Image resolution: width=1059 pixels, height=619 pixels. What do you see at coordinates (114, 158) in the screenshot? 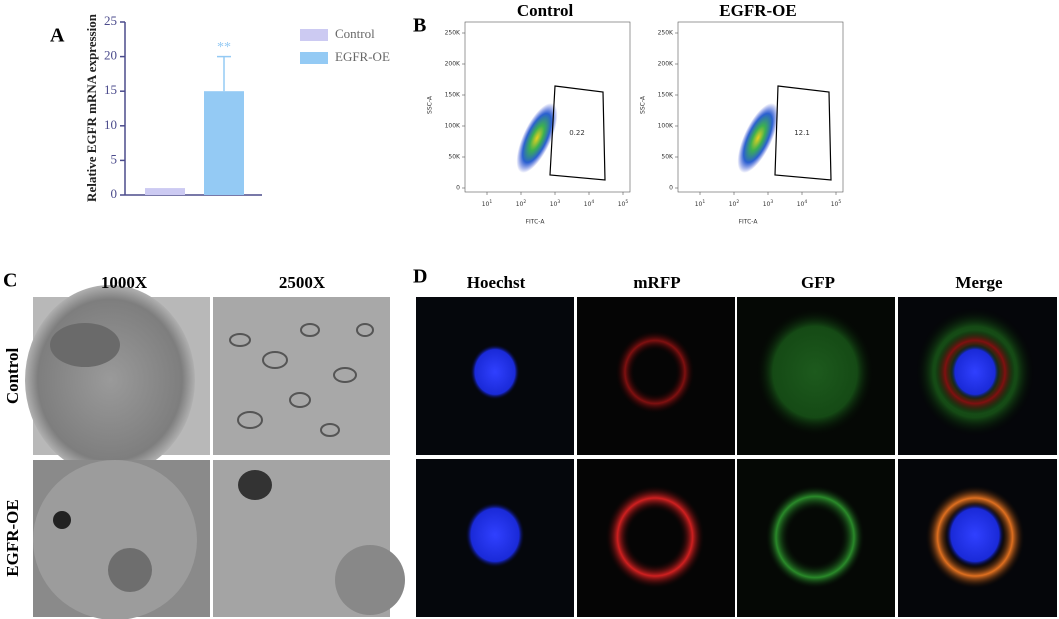
I see `y-tick-label: 5` at bounding box center [114, 158].